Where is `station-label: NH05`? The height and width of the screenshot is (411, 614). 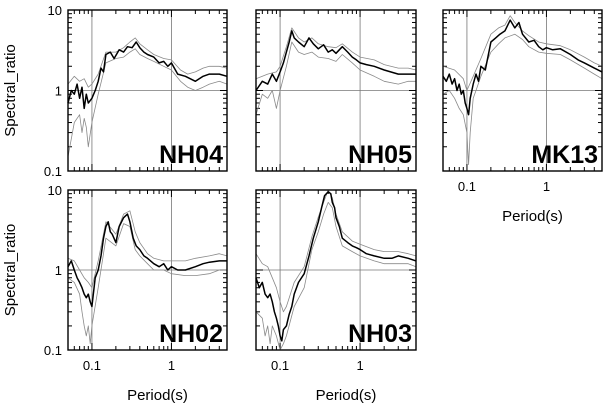
station-label: NH05 is located at coordinates (380, 155).